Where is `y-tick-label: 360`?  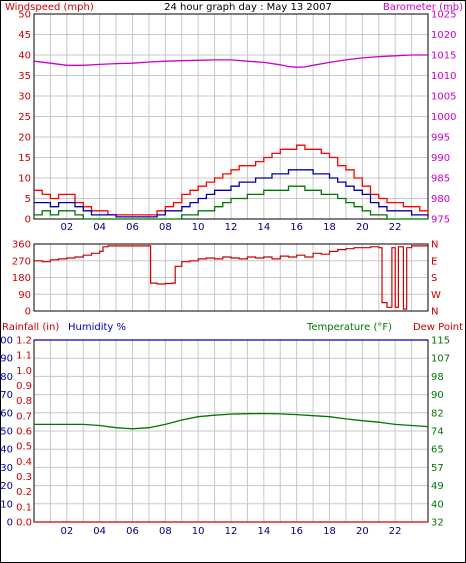
y-tick-label: 360 is located at coordinates (21, 245).